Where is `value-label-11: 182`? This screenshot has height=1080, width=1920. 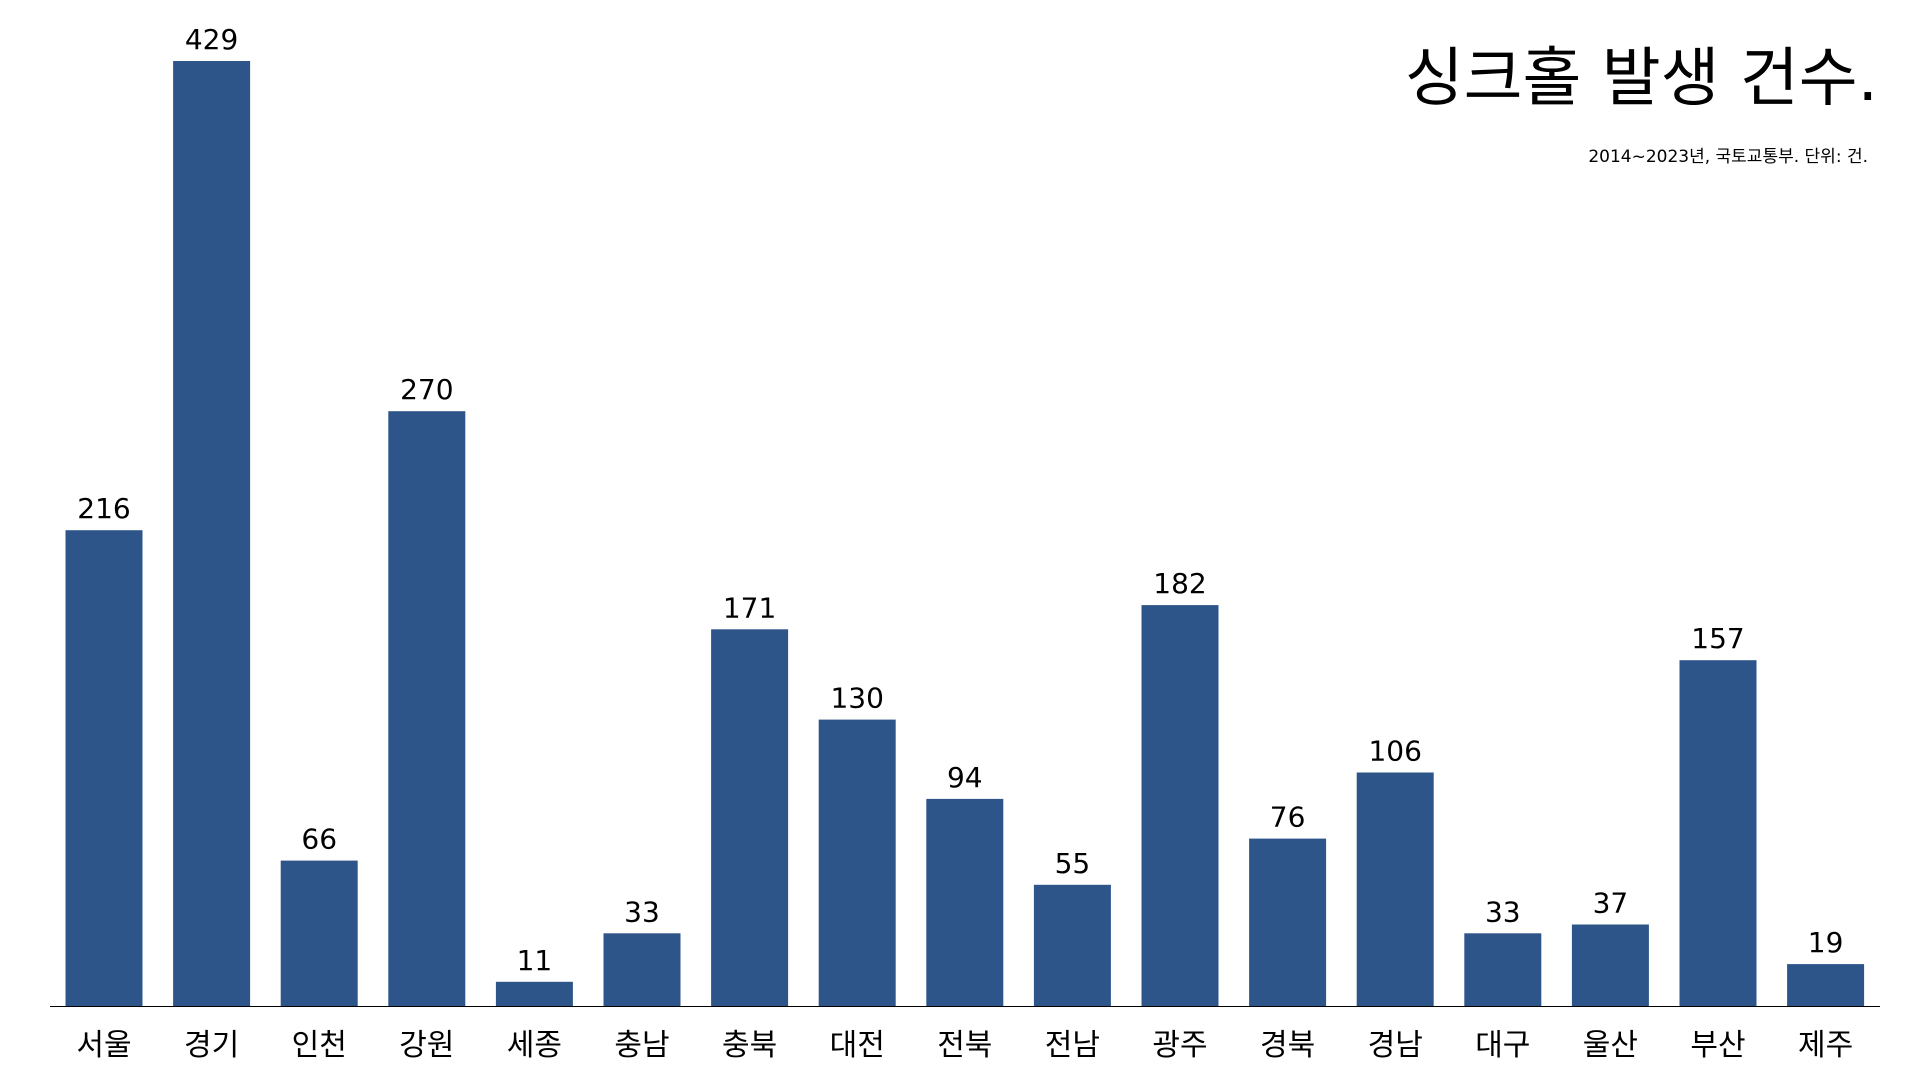 value-label-11: 182 is located at coordinates (1179, 583).